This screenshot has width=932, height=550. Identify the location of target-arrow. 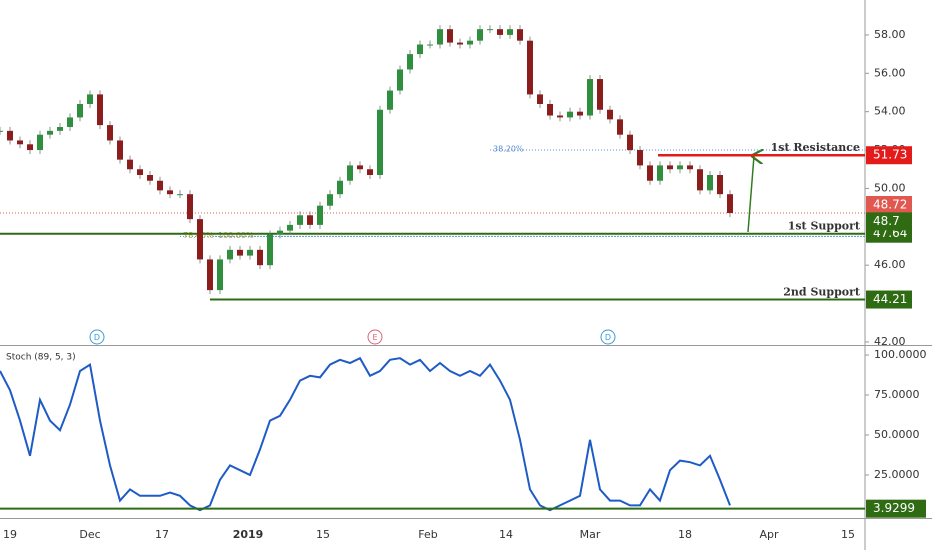
(750, 194).